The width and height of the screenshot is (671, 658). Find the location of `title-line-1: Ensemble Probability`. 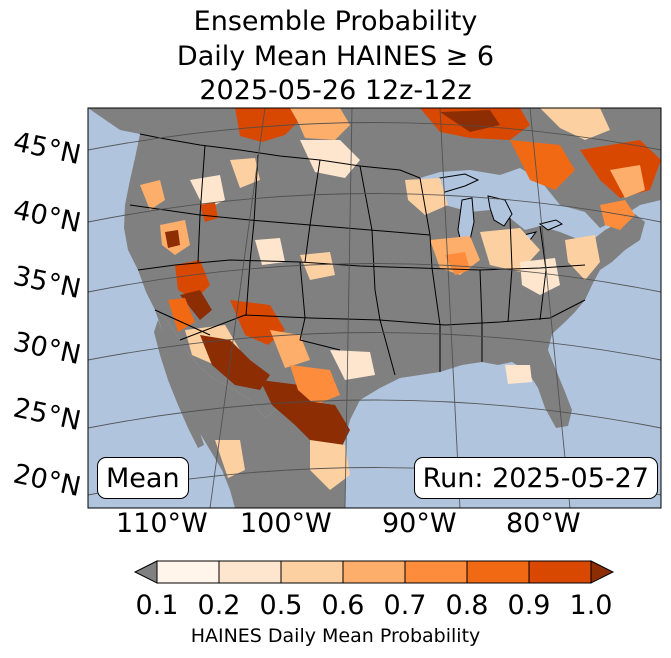

title-line-1: Ensemble Probability is located at coordinates (335, 21).